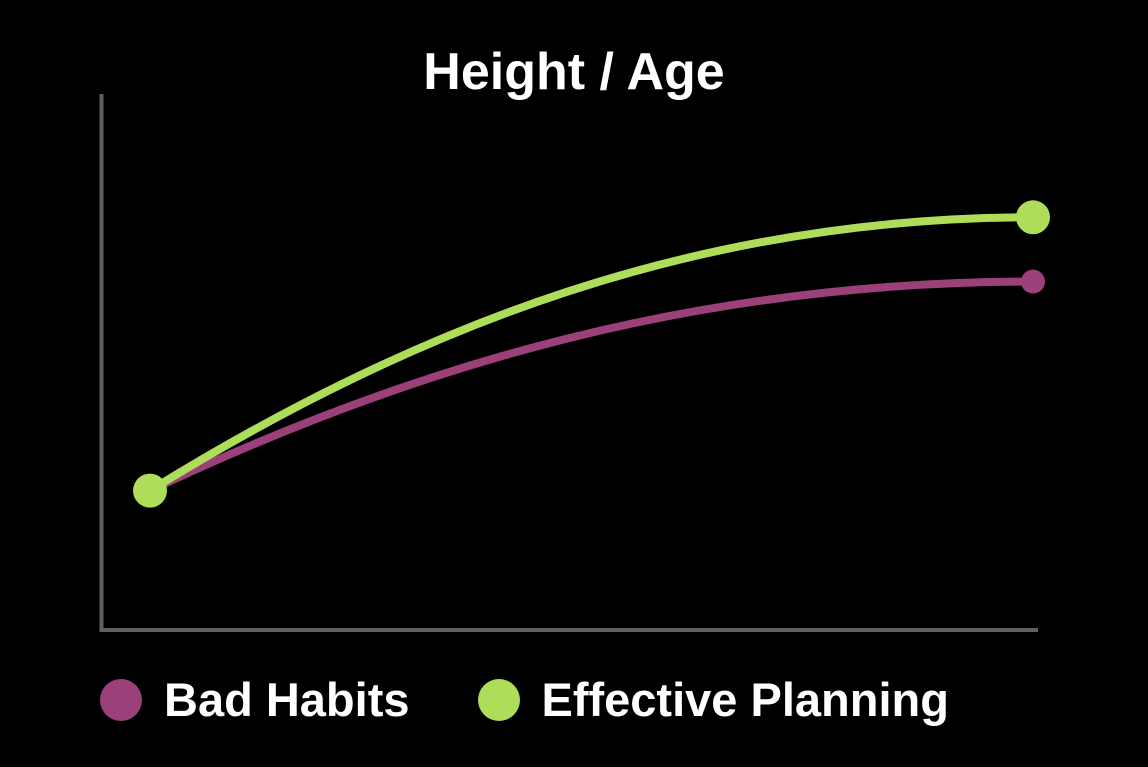  I want to click on legend-swatch-bad-habits, so click(121, 700).